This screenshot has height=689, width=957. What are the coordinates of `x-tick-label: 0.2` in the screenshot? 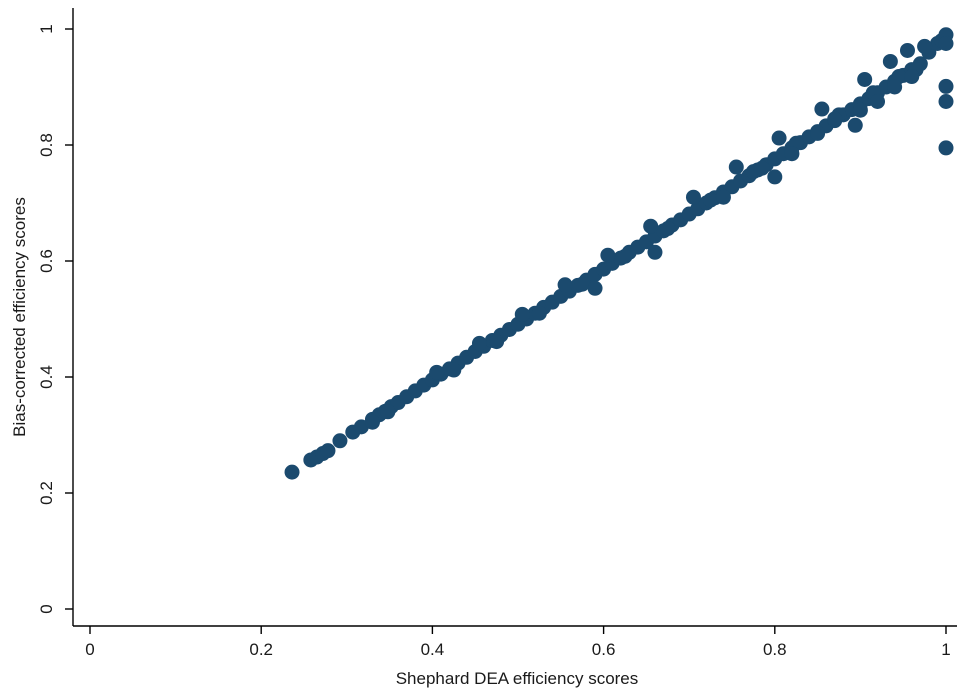 It's located at (261, 649).